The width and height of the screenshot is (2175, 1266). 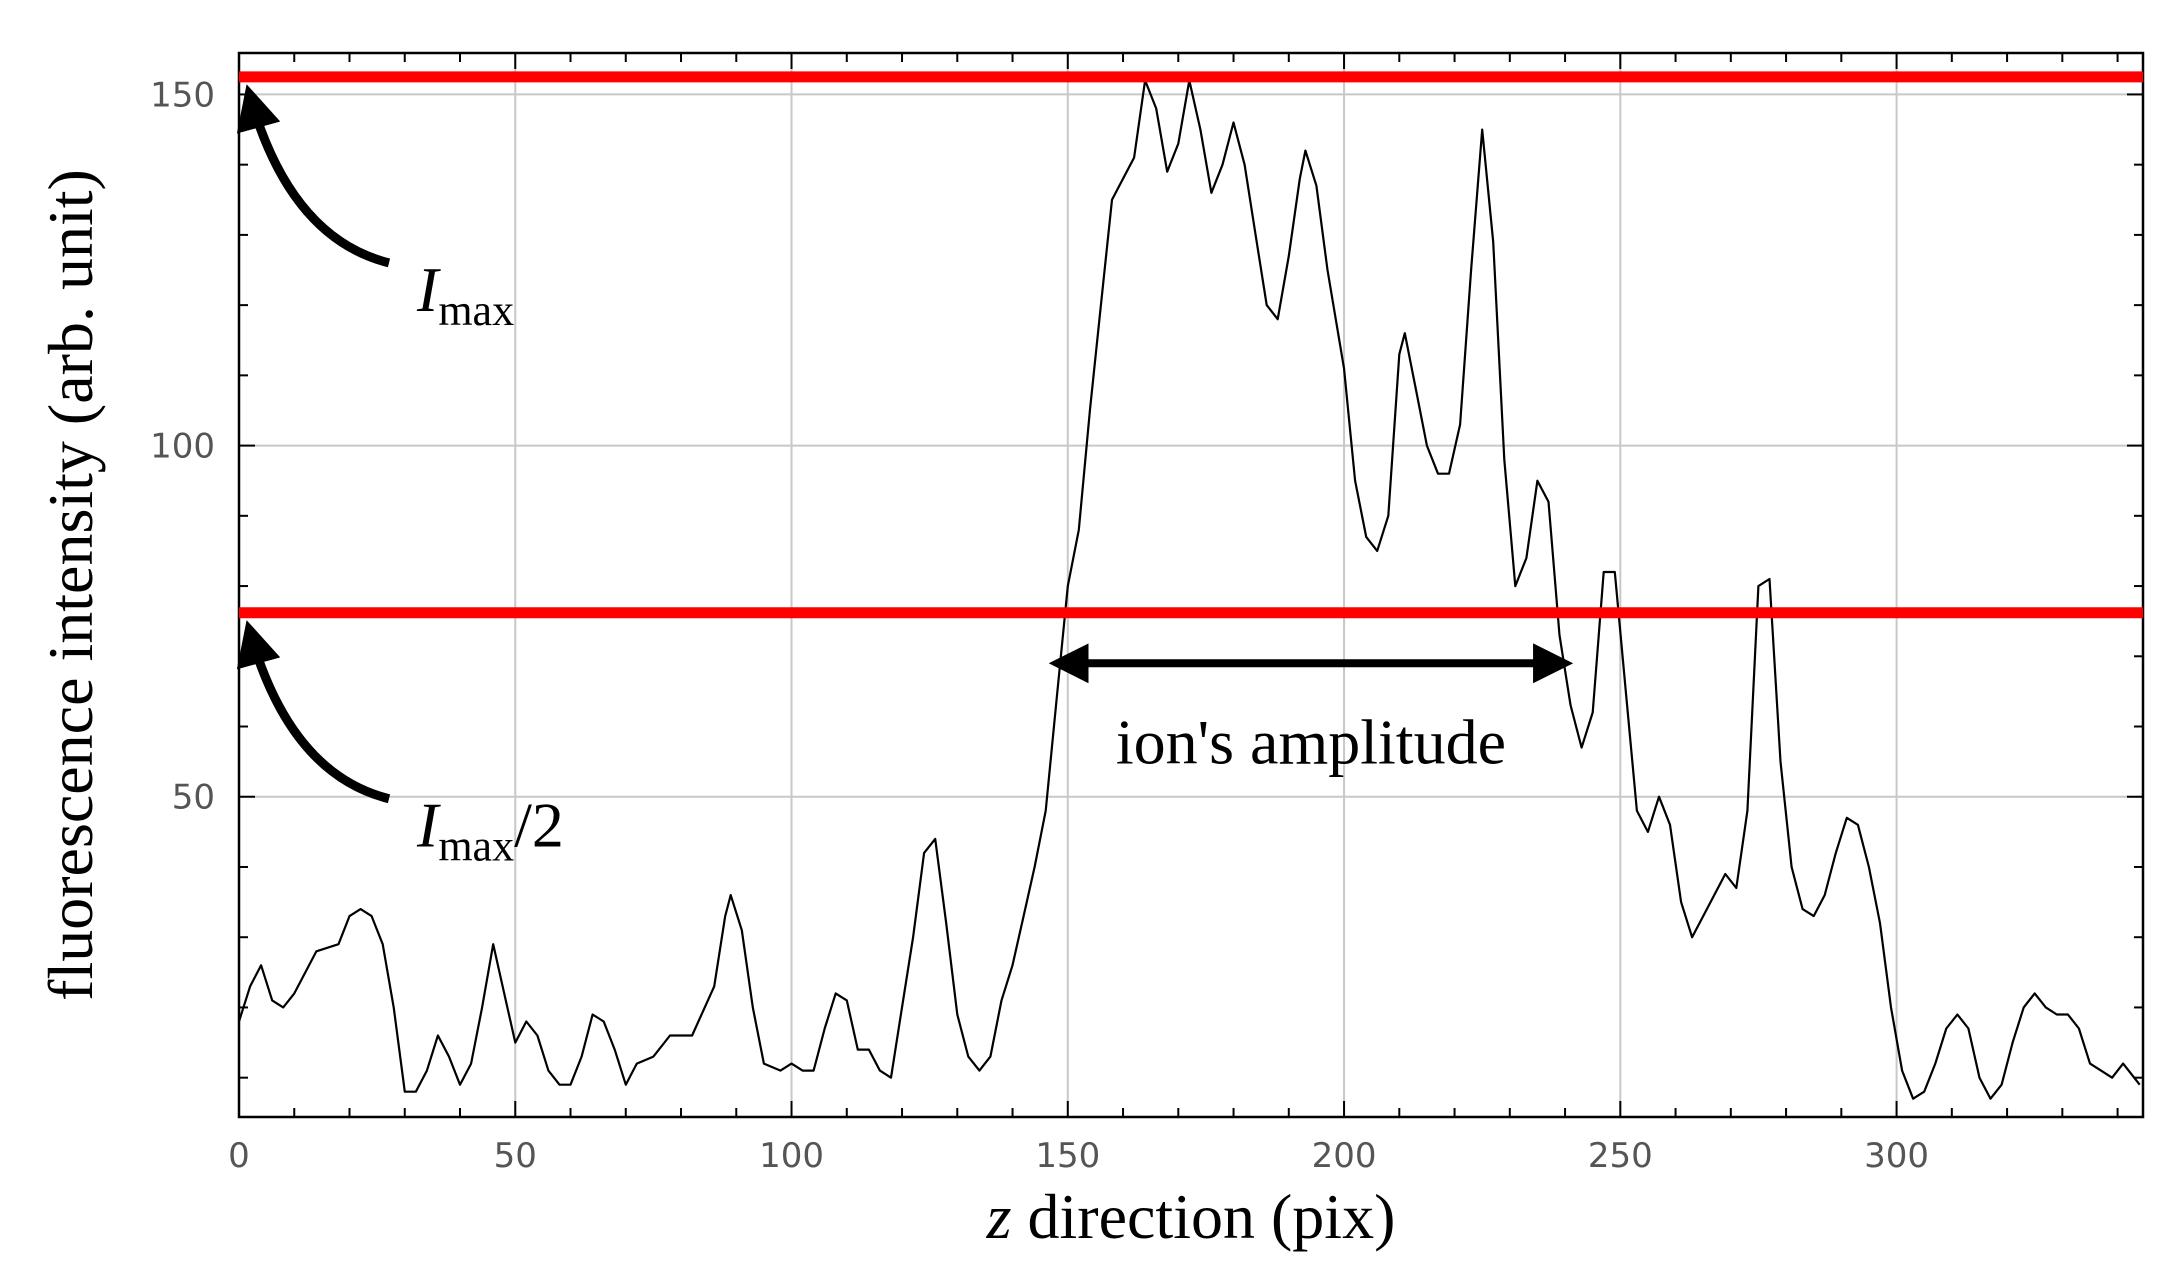 I want to click on x-tick-label: 50, so click(x=515, y=1156).